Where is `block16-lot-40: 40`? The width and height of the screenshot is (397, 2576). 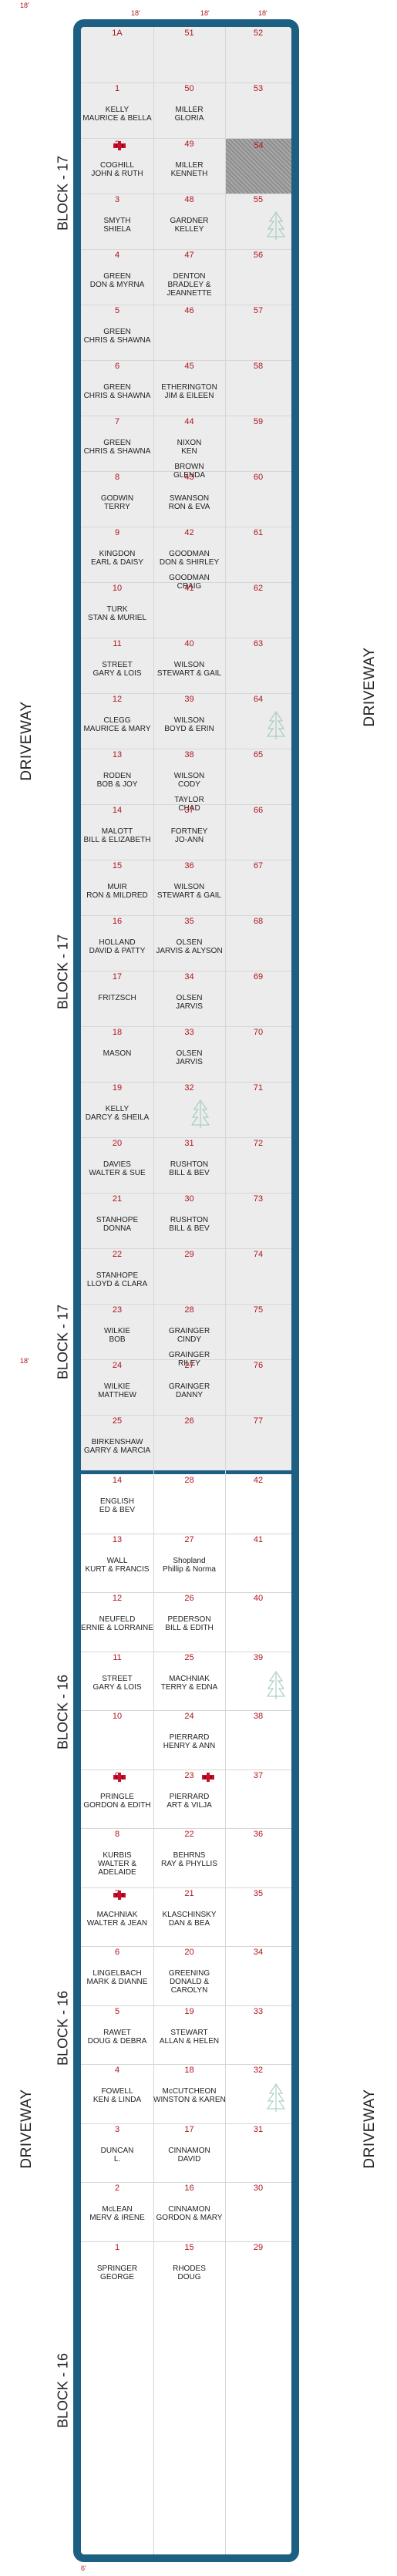 block16-lot-40: 40 is located at coordinates (258, 1623).